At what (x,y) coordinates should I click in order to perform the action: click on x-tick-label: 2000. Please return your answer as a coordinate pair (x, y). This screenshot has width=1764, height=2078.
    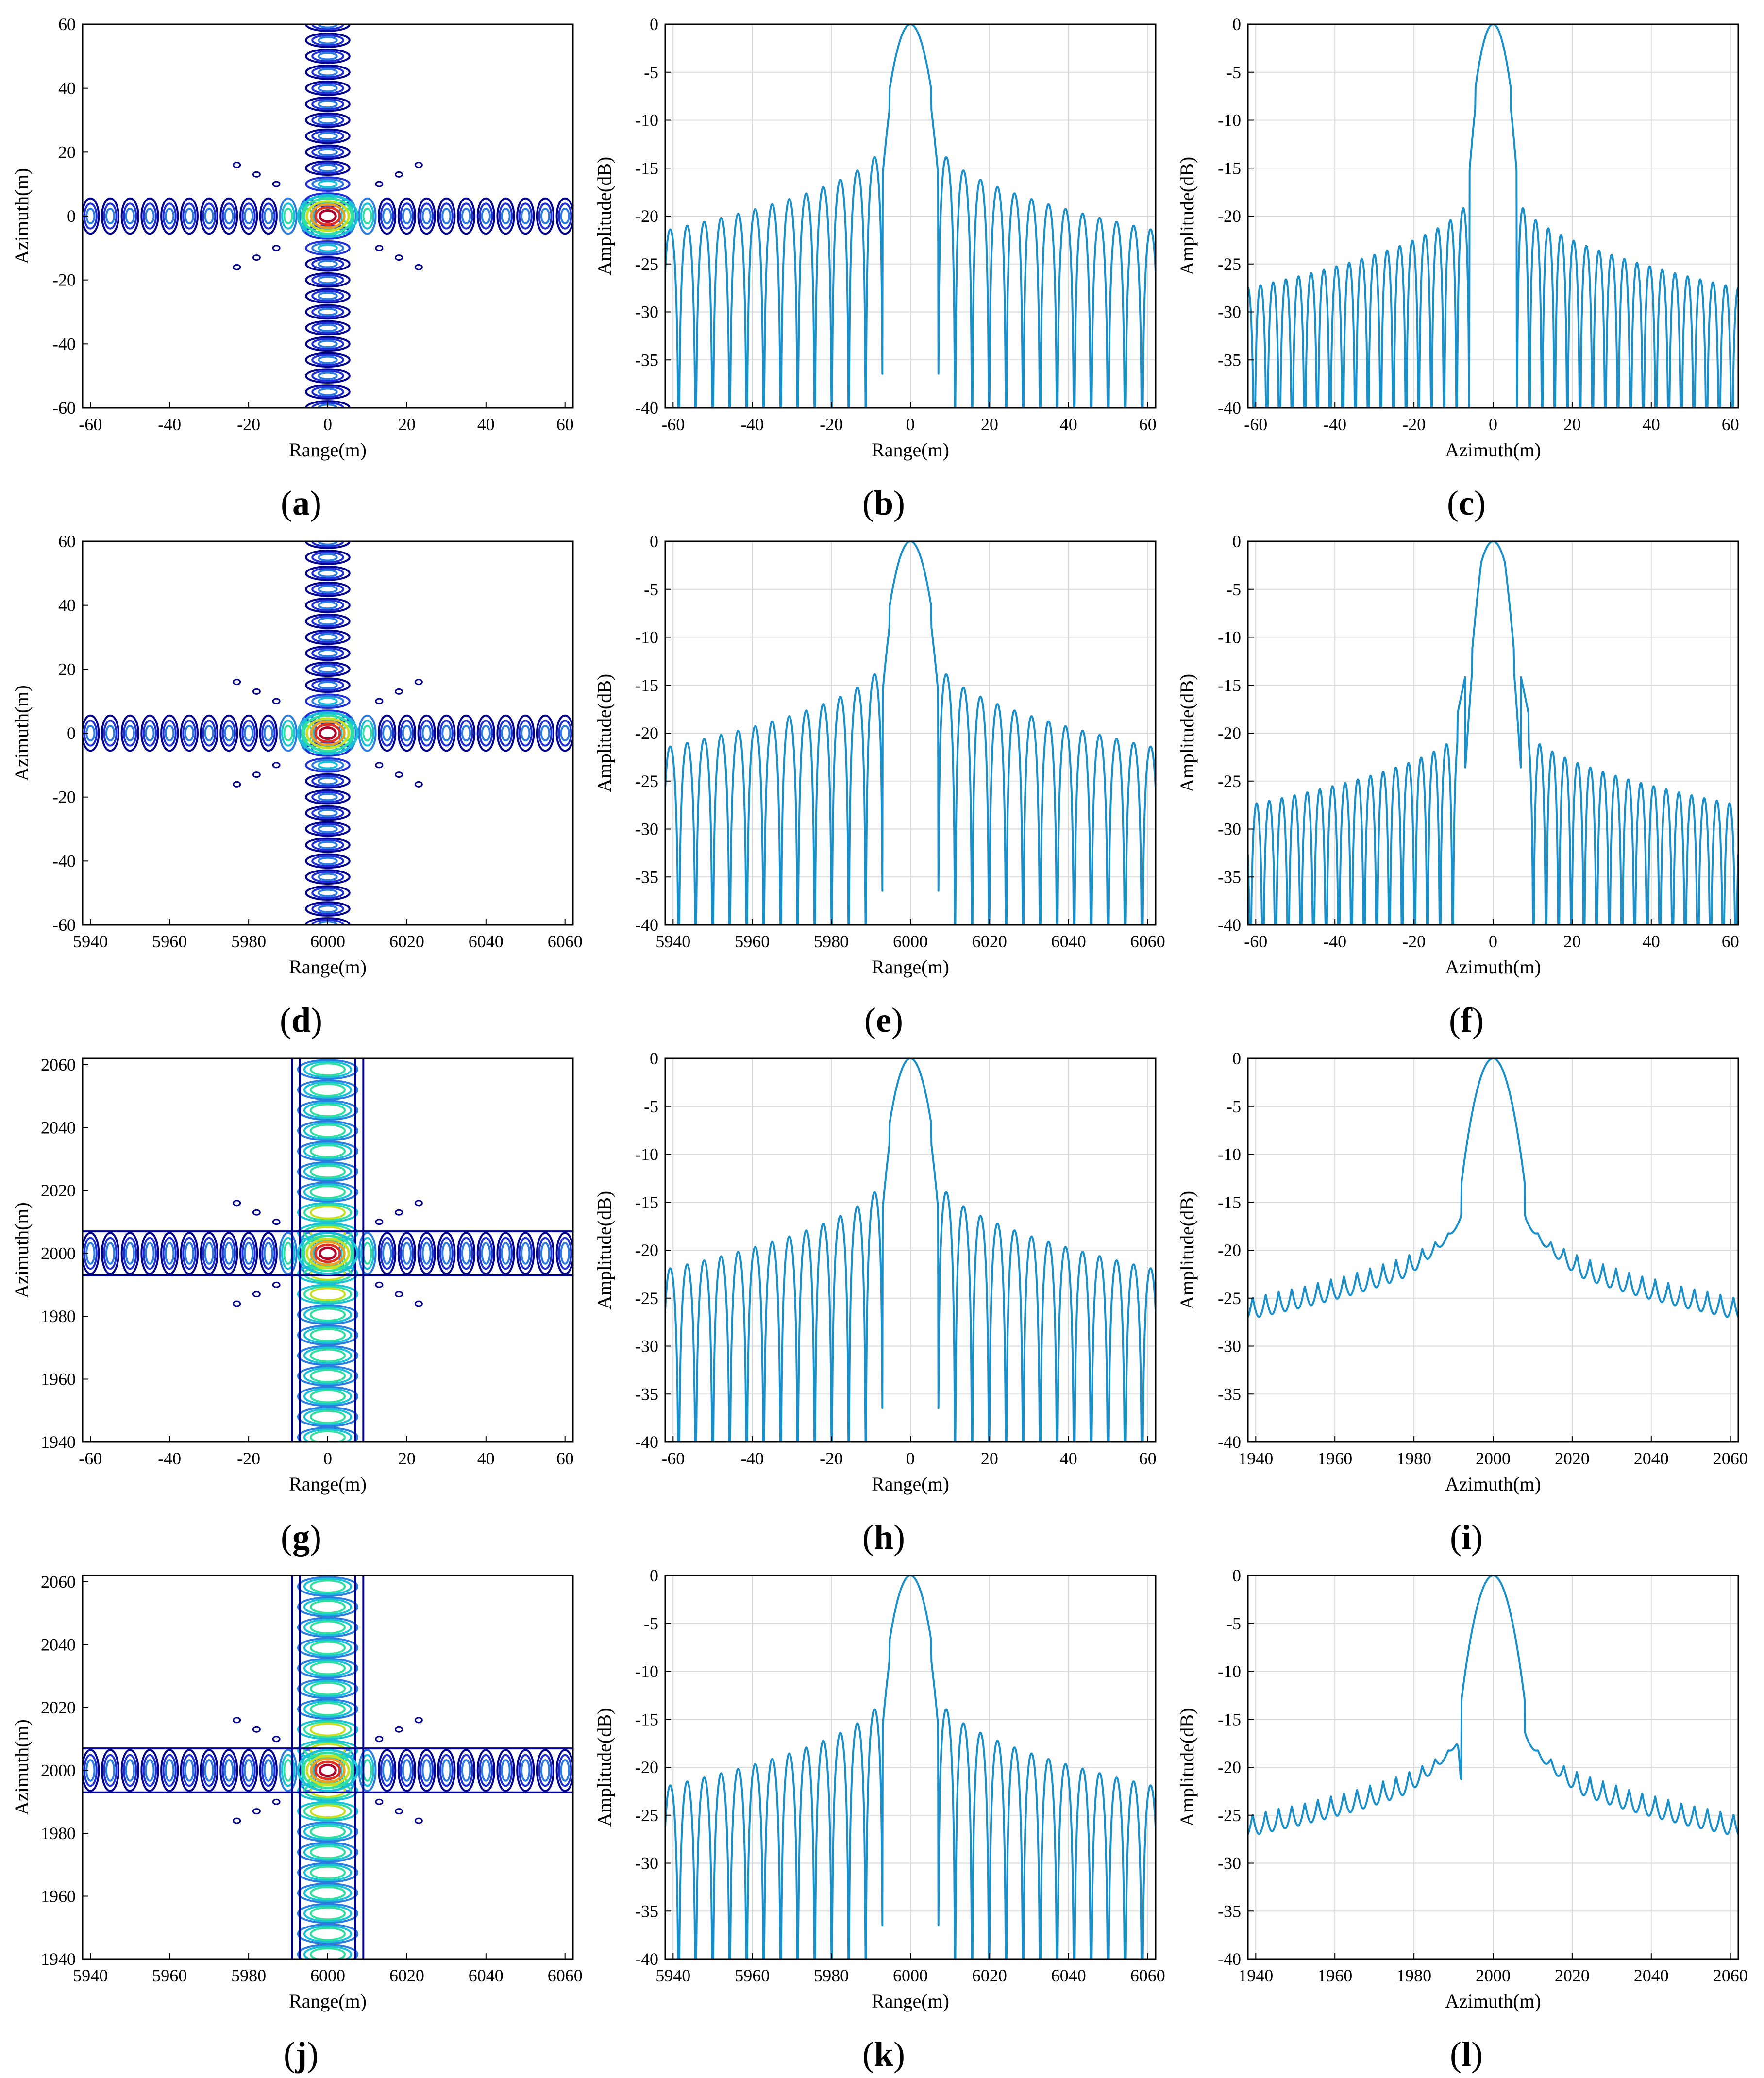
    Looking at the image, I should click on (1493, 1458).